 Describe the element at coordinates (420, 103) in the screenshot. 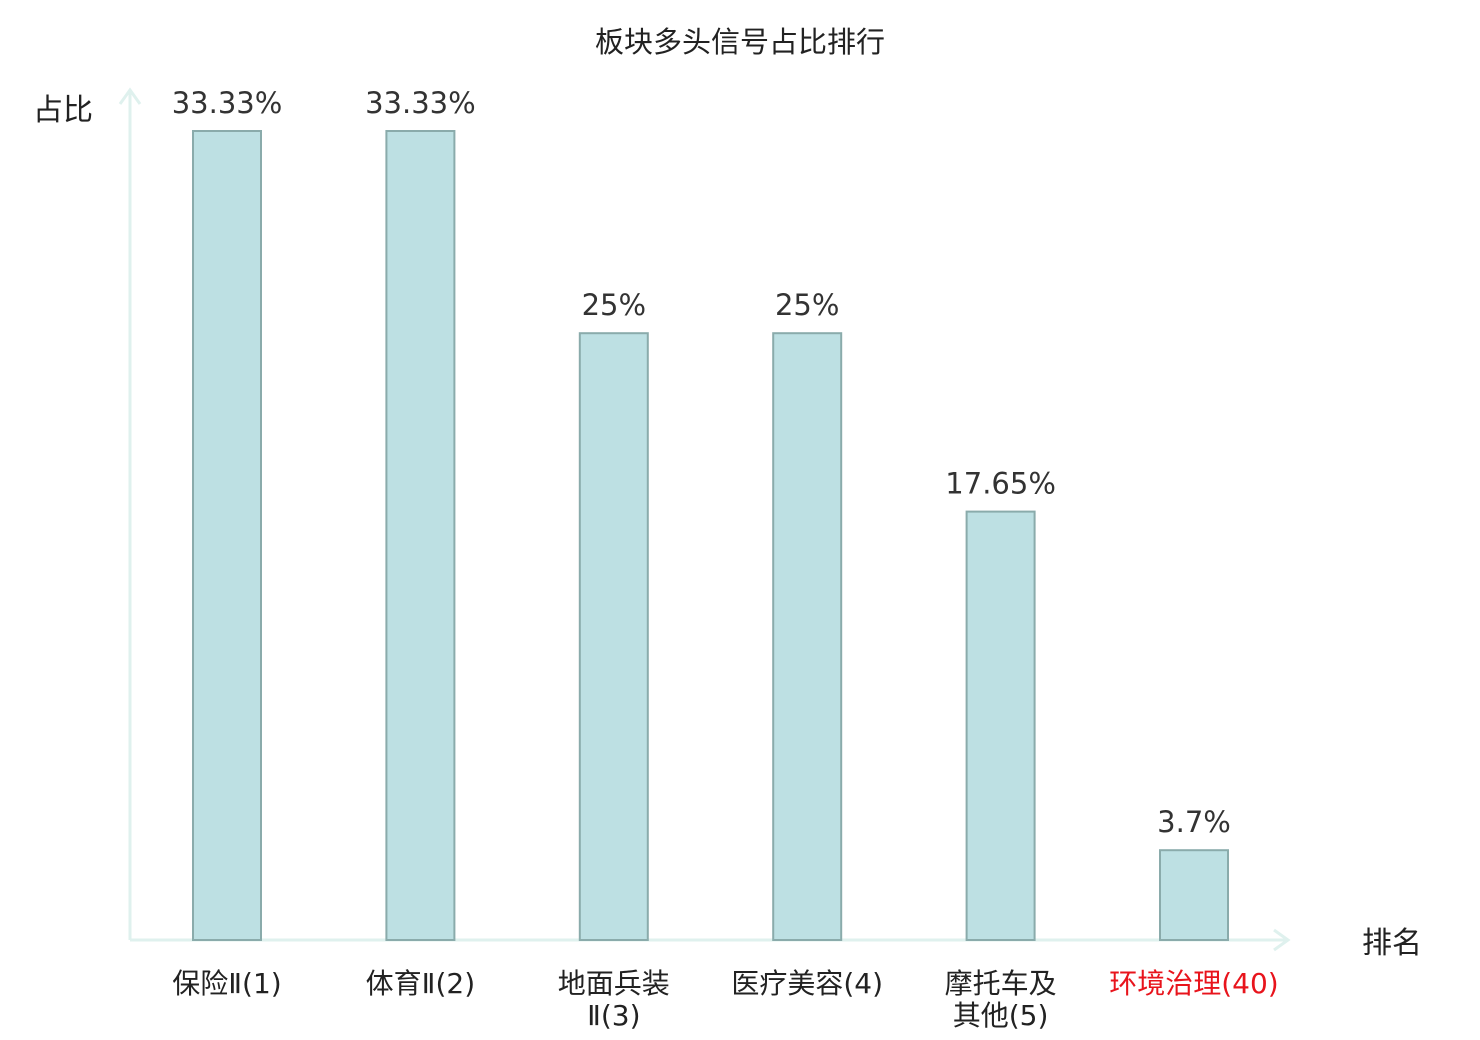

I see `value-label-2: 33.33%` at that location.